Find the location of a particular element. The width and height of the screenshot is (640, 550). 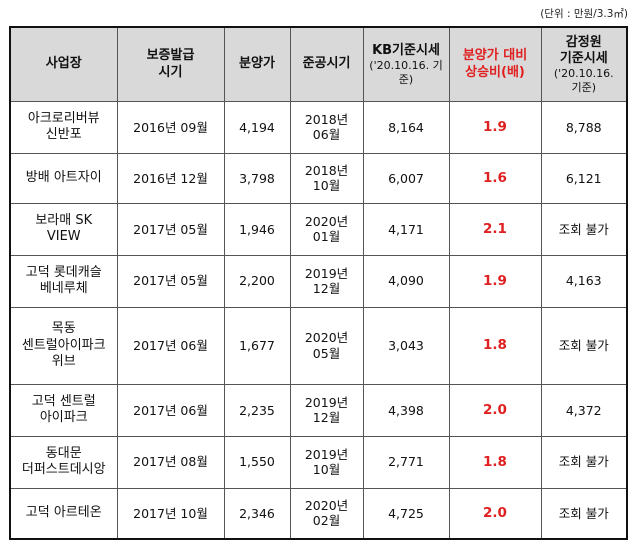

cell-kb: 4,090 is located at coordinates (406, 281).